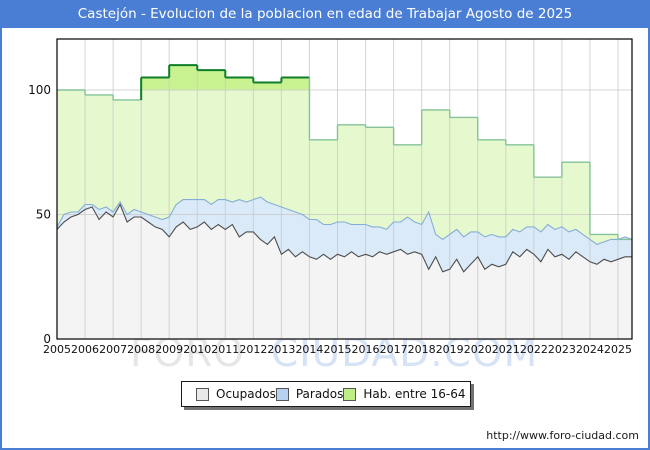  I want to click on x-tick-label: 2011, so click(225, 349).